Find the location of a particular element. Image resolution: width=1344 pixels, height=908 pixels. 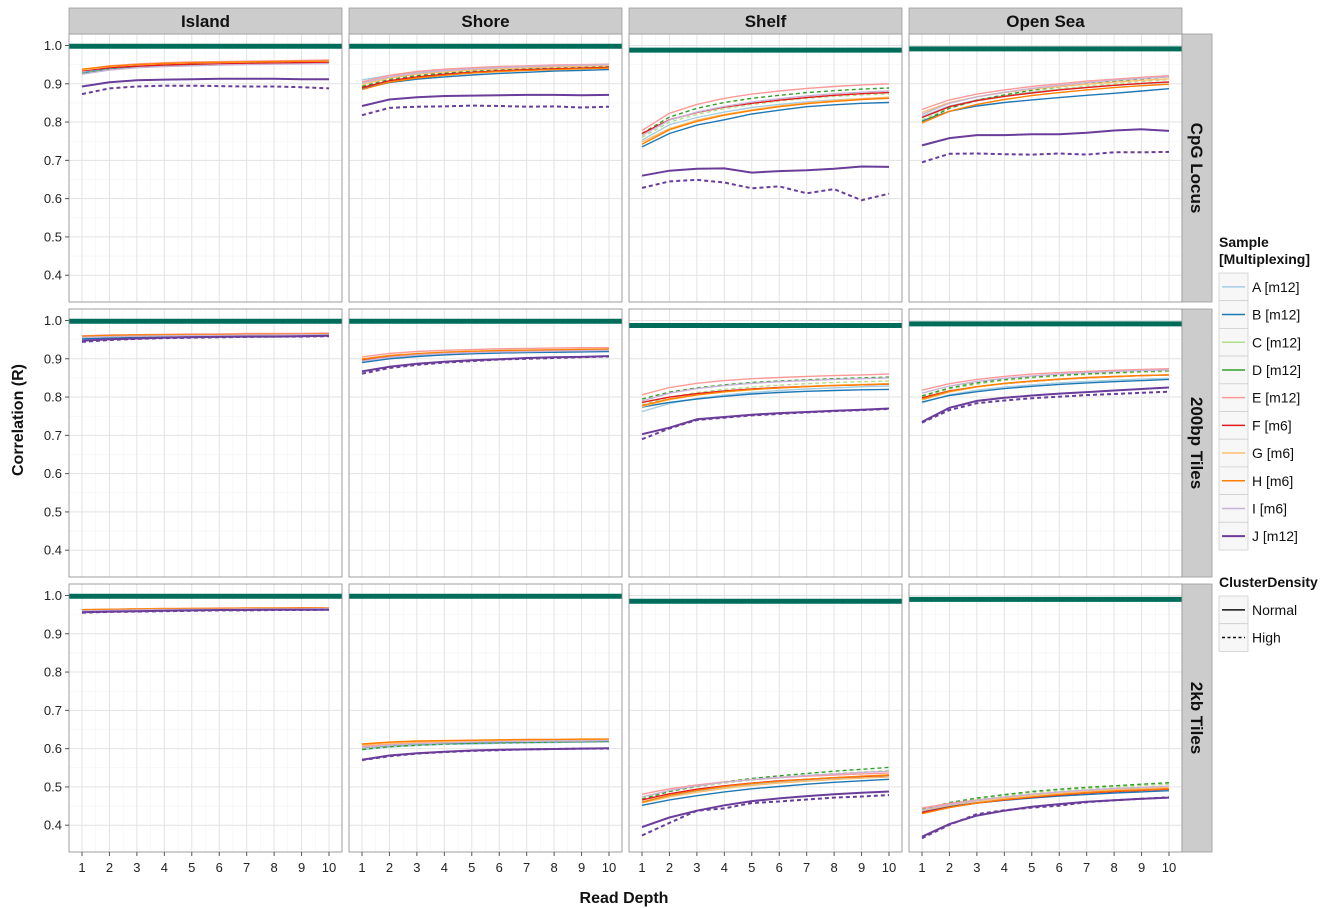

legend-item-h-m6: H [m6] is located at coordinates (1255, 480).